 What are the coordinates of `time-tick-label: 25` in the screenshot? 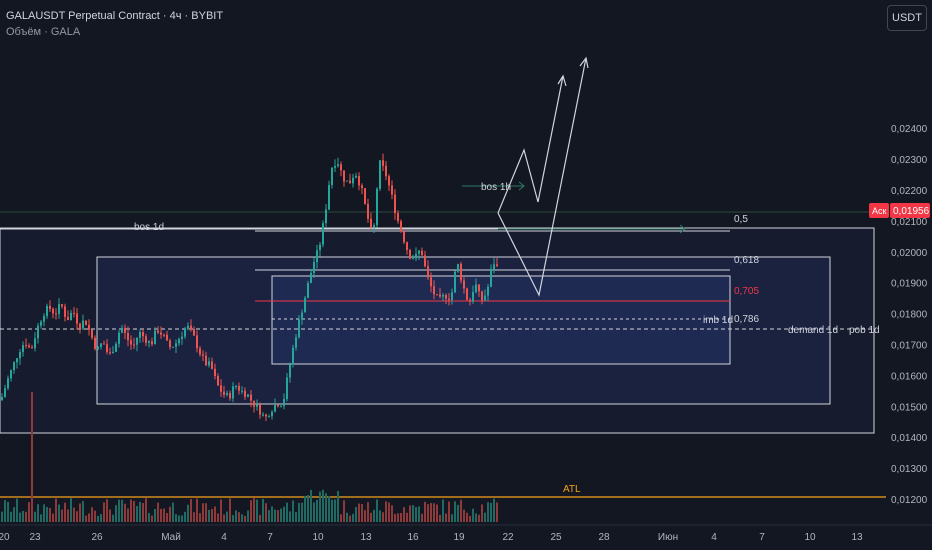 It's located at (556, 537).